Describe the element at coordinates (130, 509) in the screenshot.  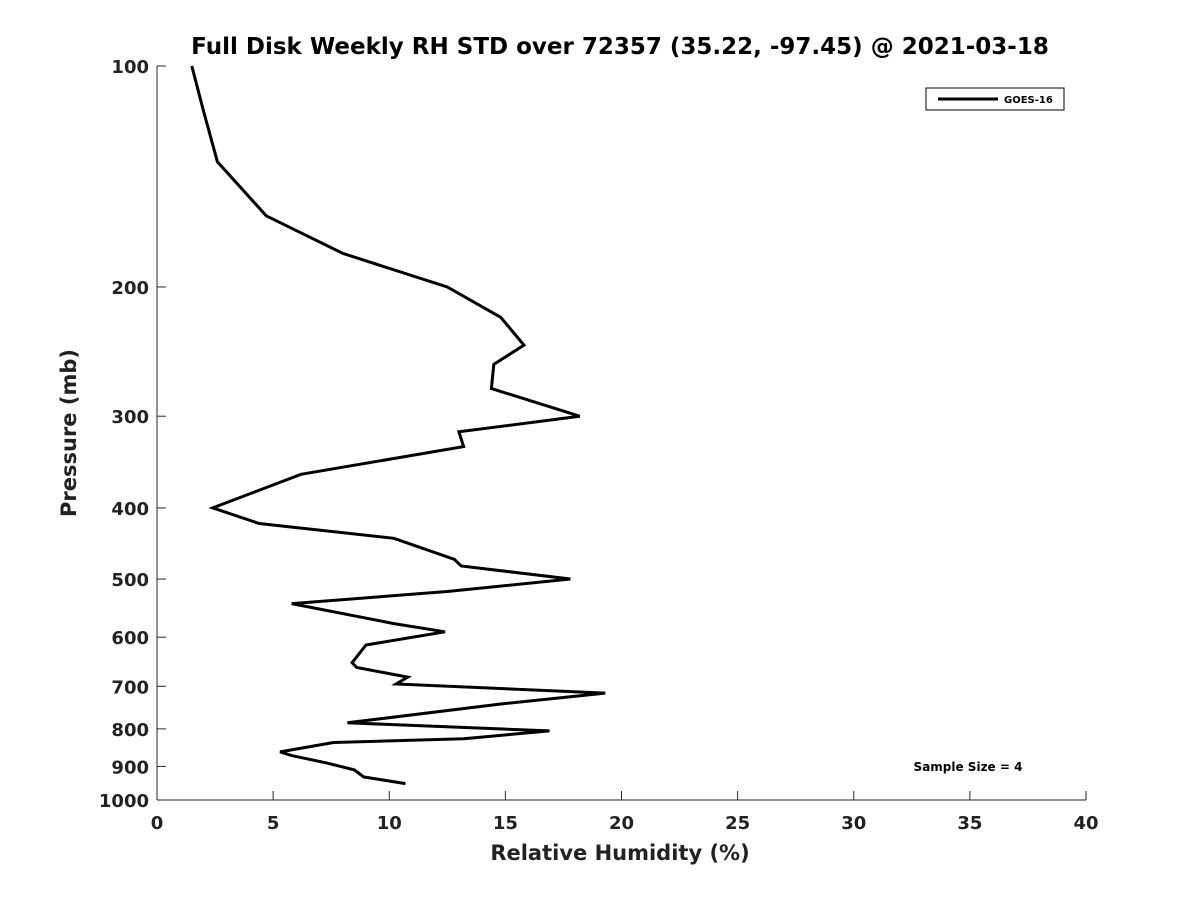
I see `y-tick-label: 400` at that location.